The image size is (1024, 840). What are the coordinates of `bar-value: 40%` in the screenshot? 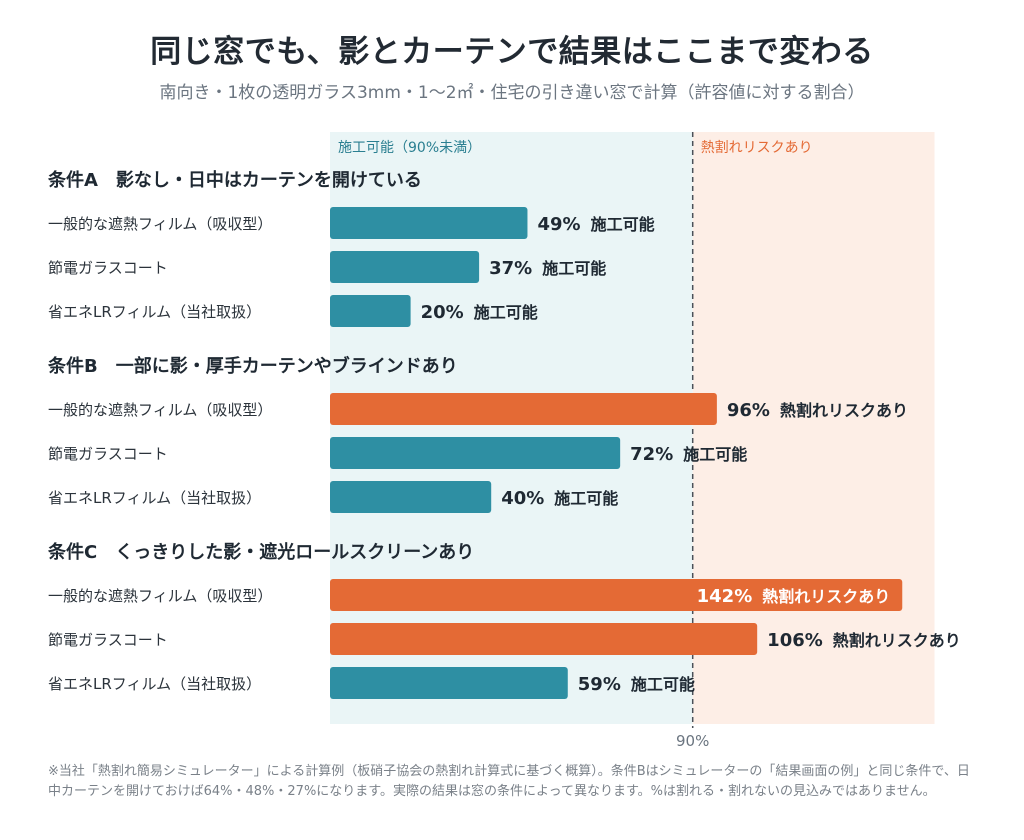 It's located at (522, 498).